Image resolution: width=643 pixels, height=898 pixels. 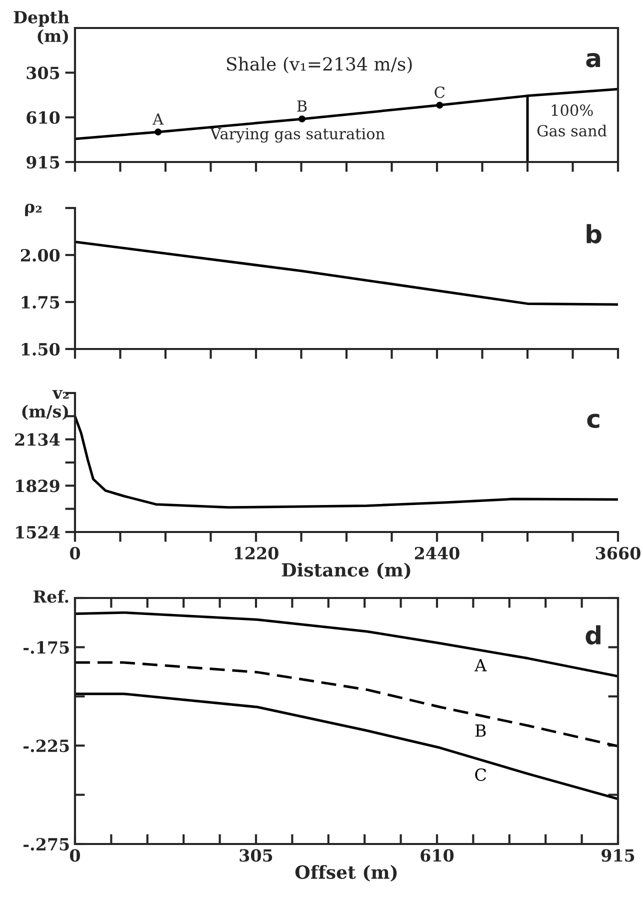 What do you see at coordinates (33, 210) in the screenshot?
I see `y-axis-title: ρ₂` at bounding box center [33, 210].